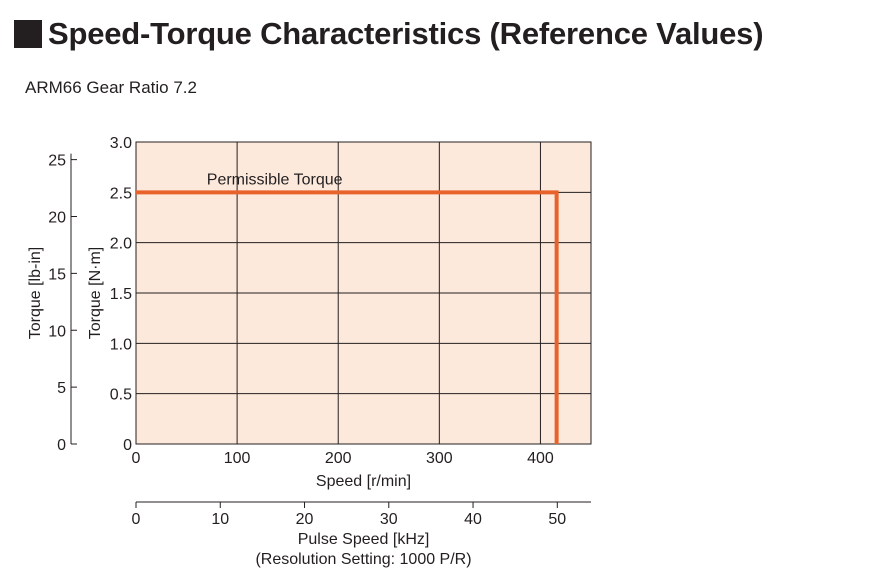 Image resolution: width=879 pixels, height=581 pixels. Describe the element at coordinates (439, 458) in the screenshot. I see `x-tick-label: 300` at that location.